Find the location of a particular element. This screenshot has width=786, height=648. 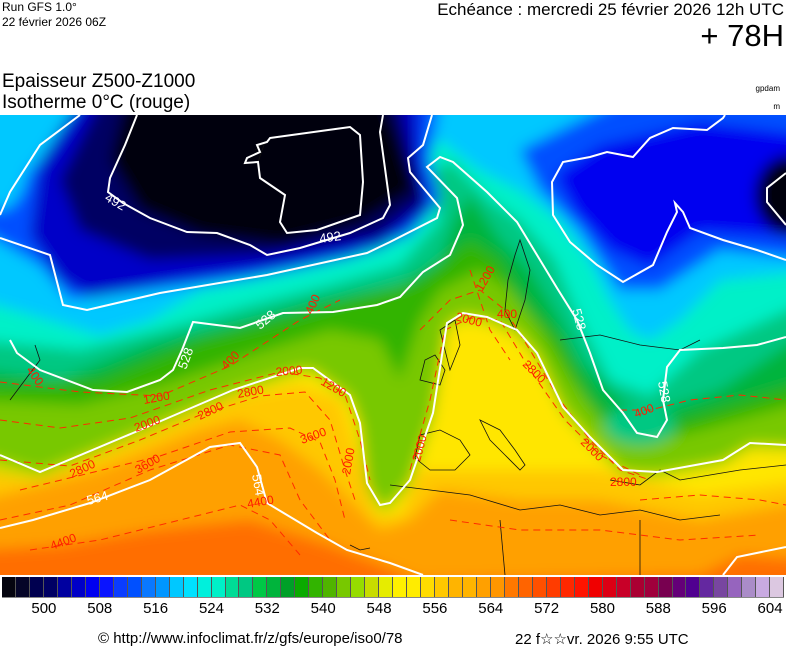

colorbar-label: 516 is located at coordinates (156, 608).